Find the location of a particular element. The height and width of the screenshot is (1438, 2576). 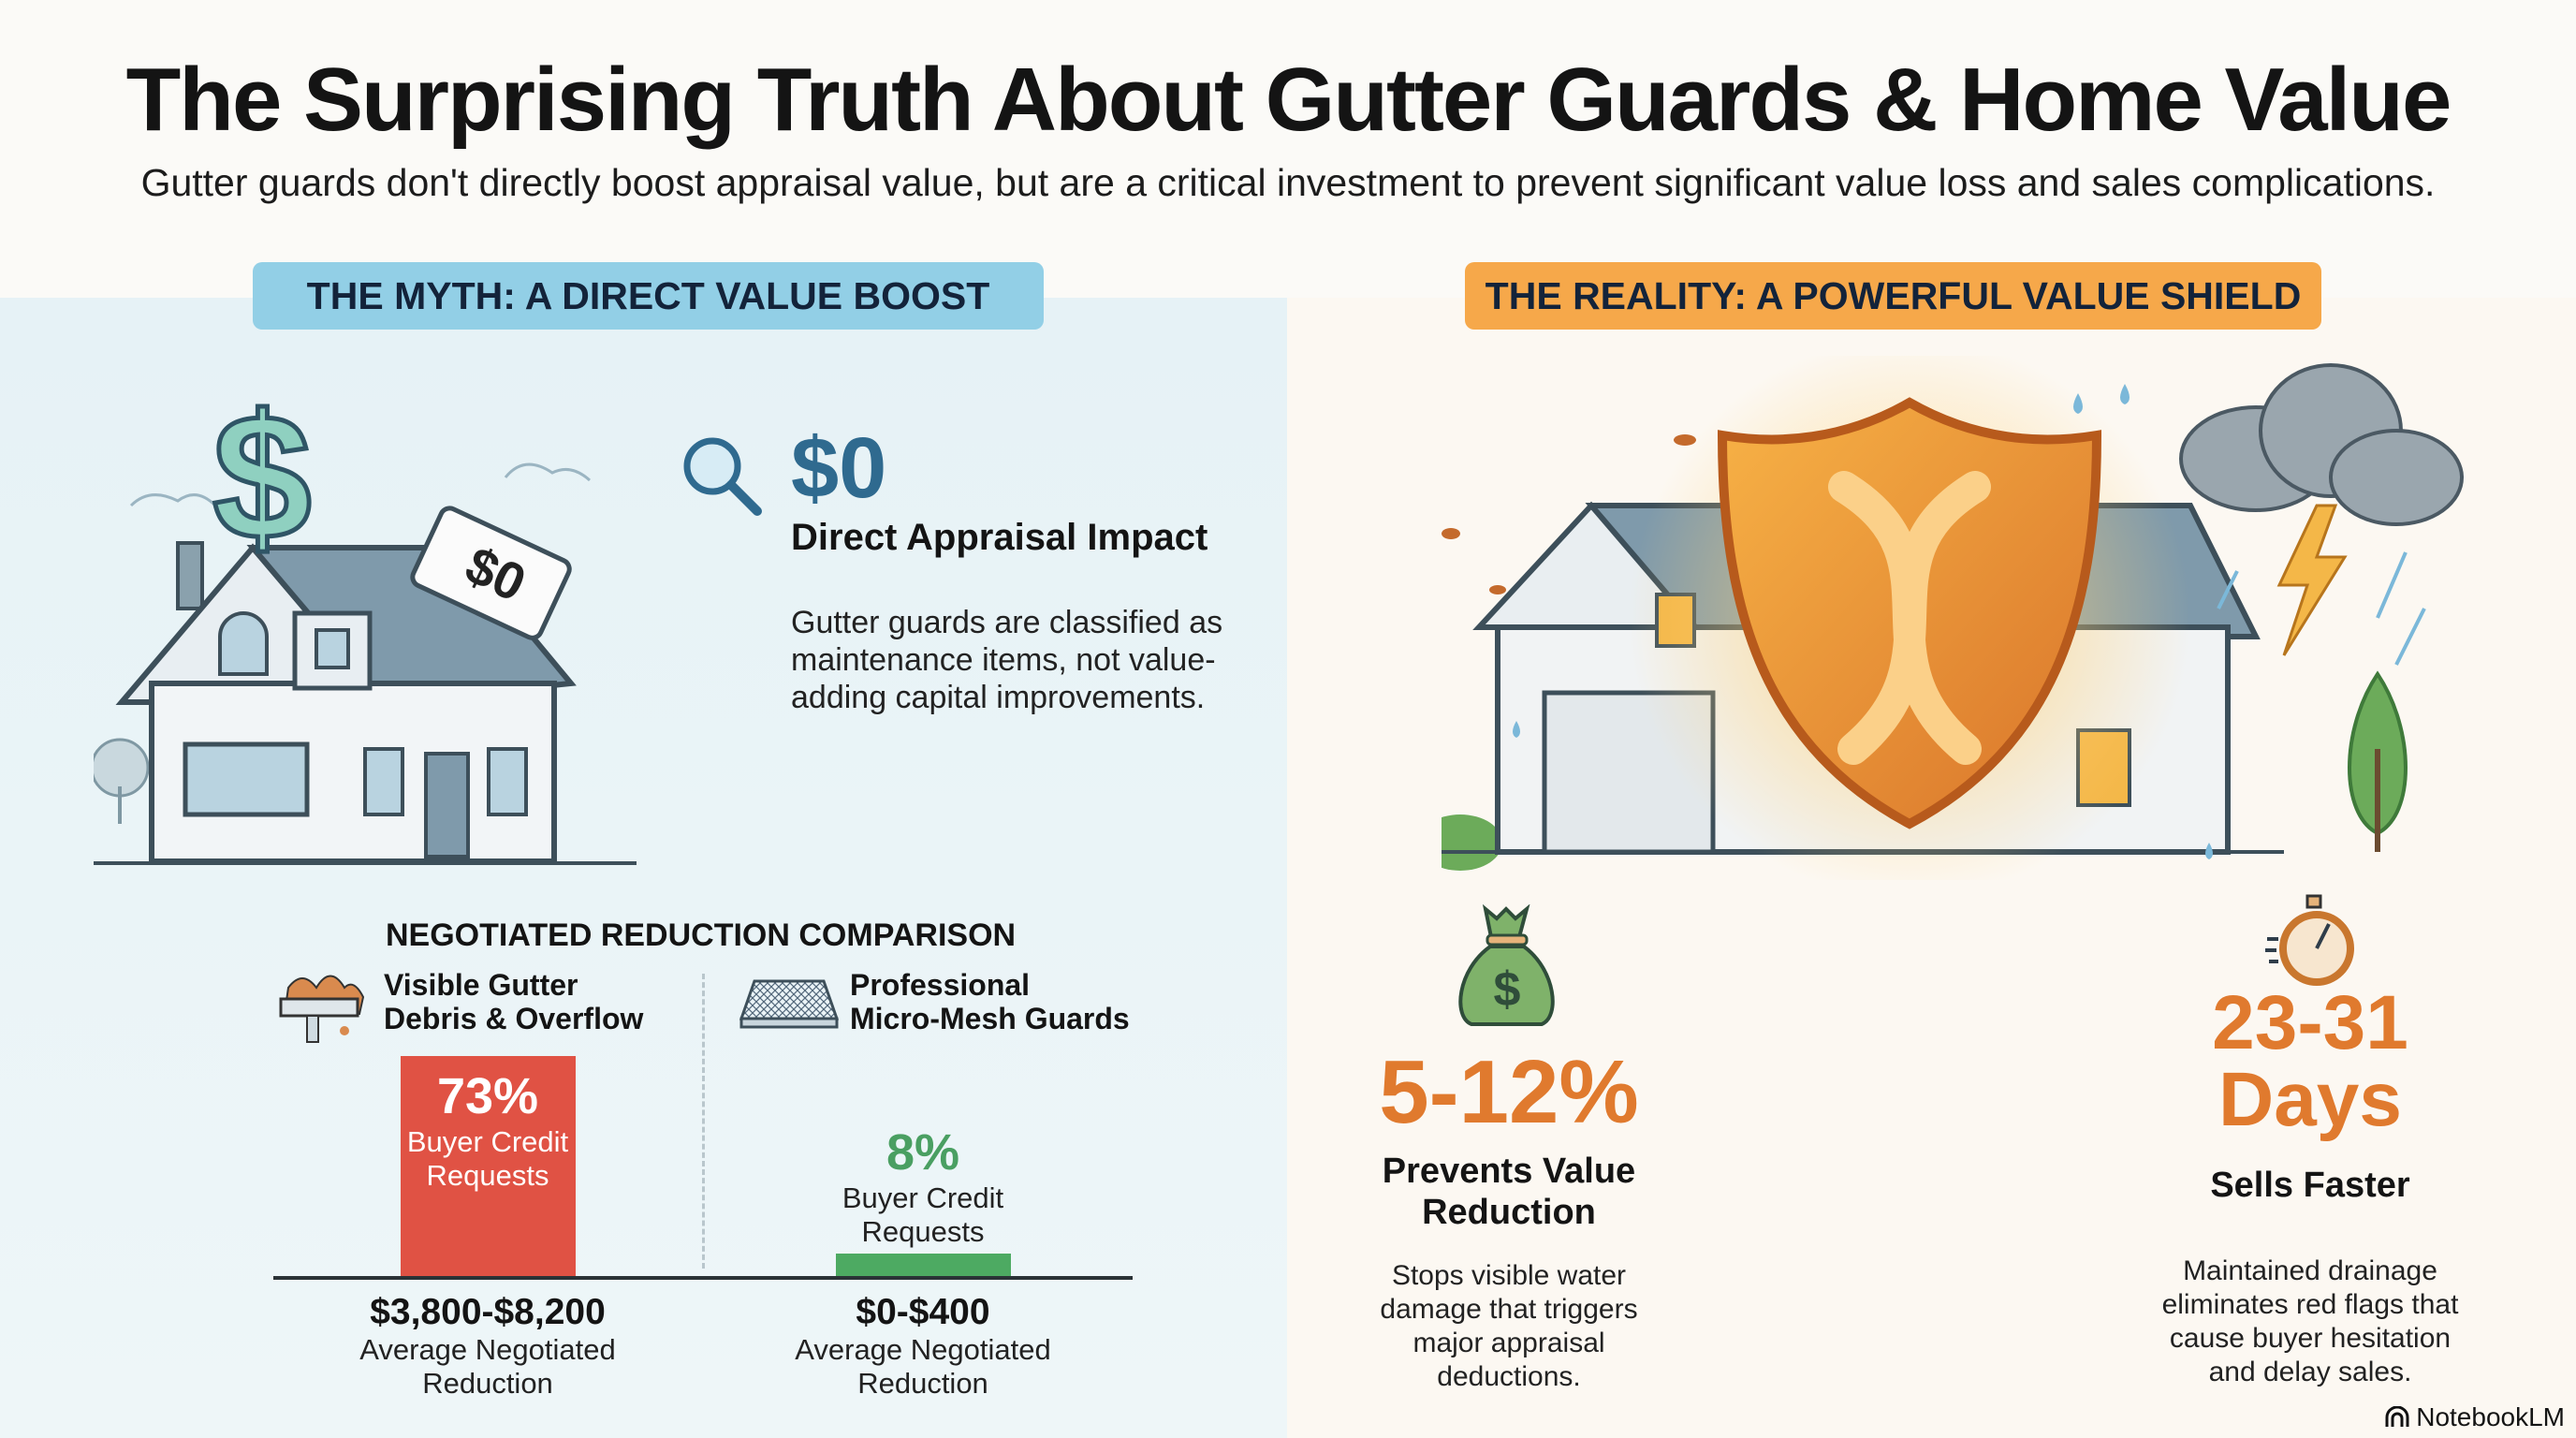

micro-mesh-icon is located at coordinates (789, 1004).